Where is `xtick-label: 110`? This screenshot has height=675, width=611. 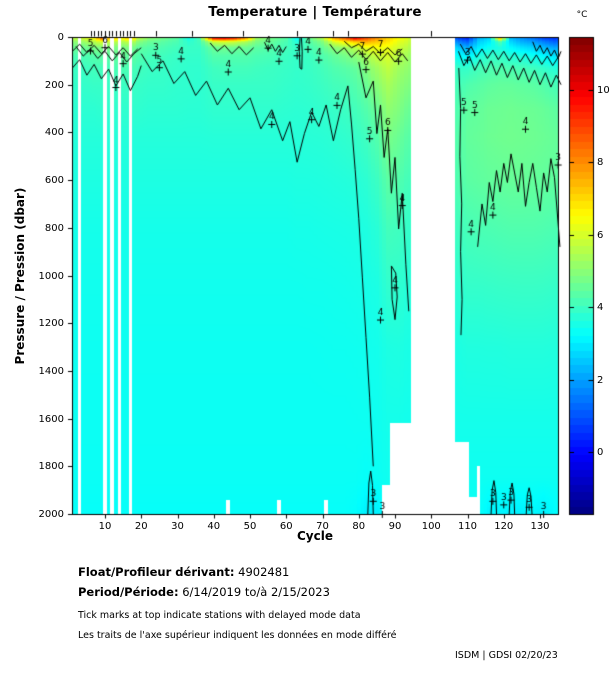 xtick-label: 110 is located at coordinates (467, 526).